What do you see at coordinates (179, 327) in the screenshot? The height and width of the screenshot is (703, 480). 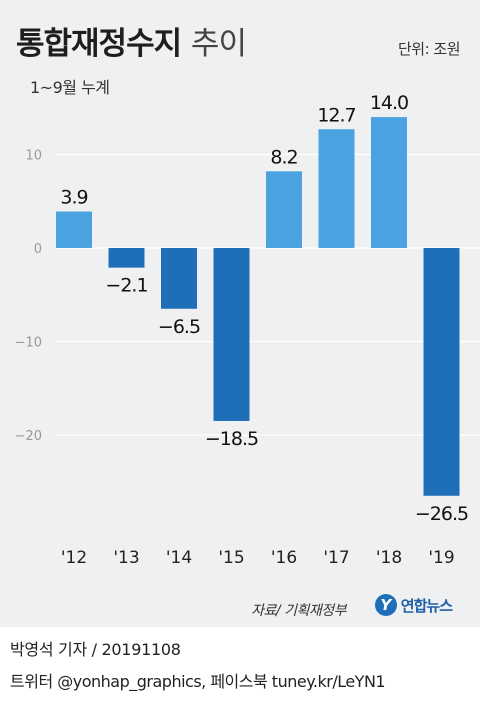 I see `data-label: −6.5` at bounding box center [179, 327].